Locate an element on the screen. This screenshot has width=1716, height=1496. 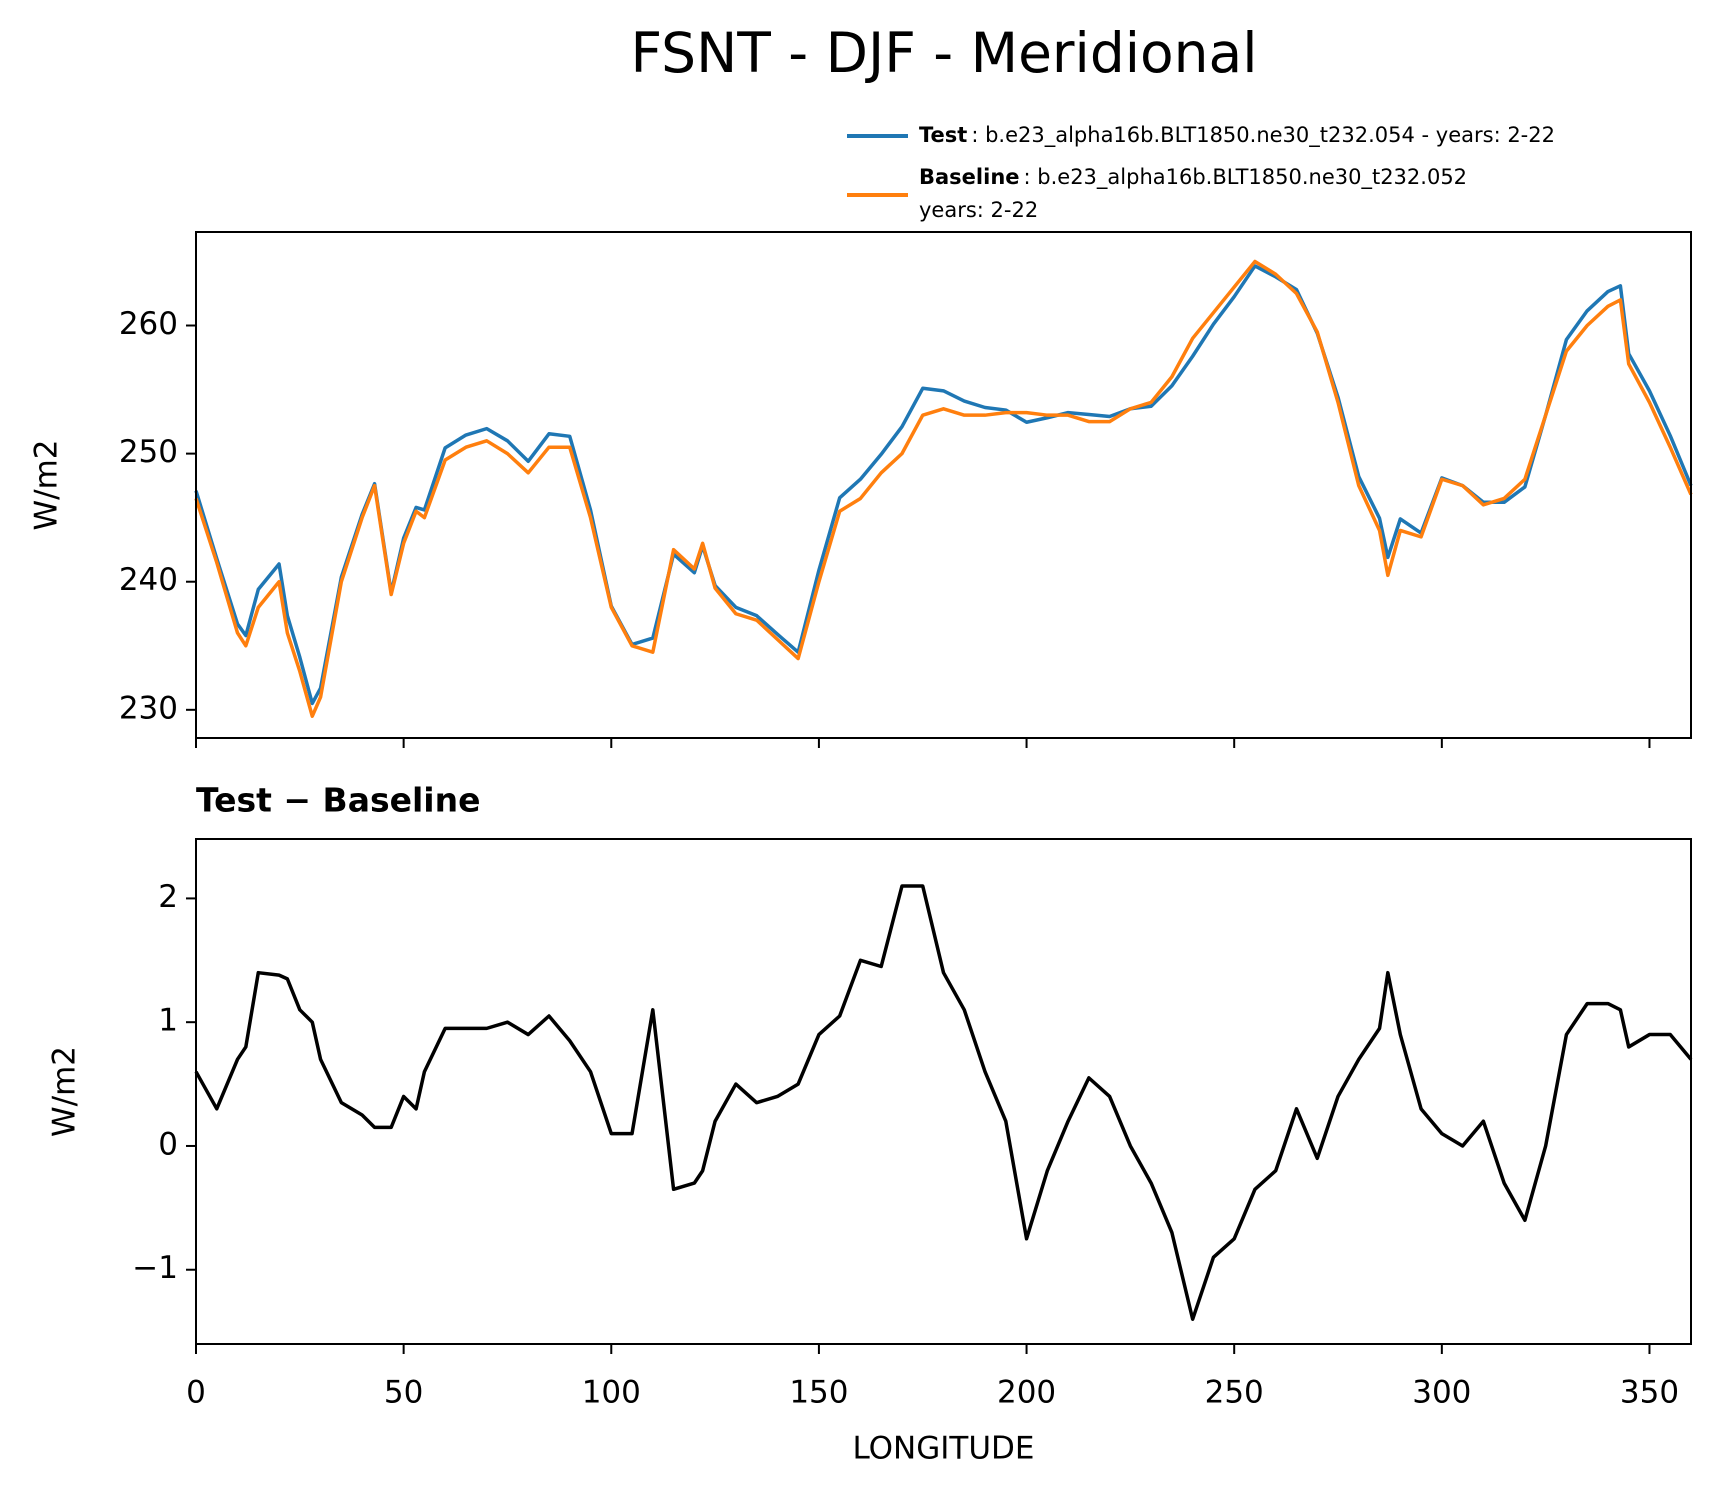
y-tick-label: 1 is located at coordinates (168, 1021).